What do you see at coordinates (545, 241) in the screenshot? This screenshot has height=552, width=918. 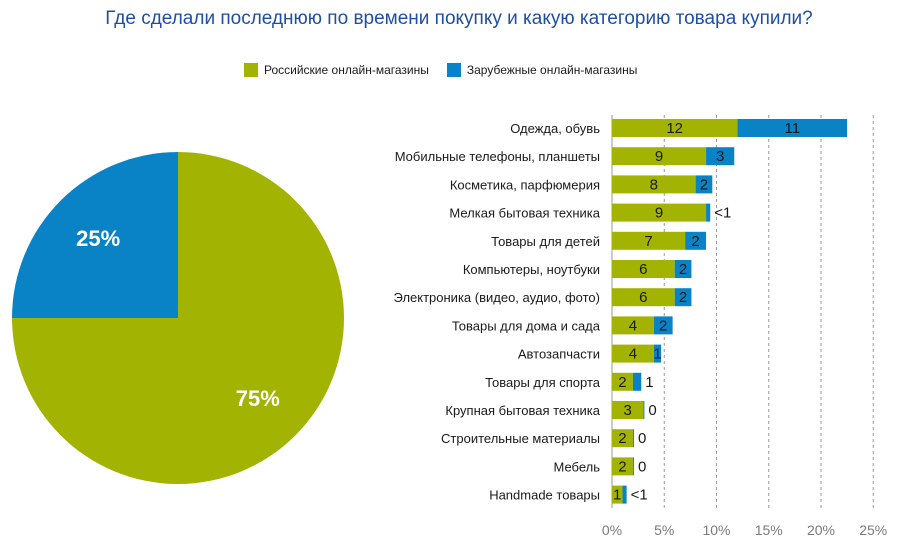 I see `category-label: Товары для детей` at bounding box center [545, 241].